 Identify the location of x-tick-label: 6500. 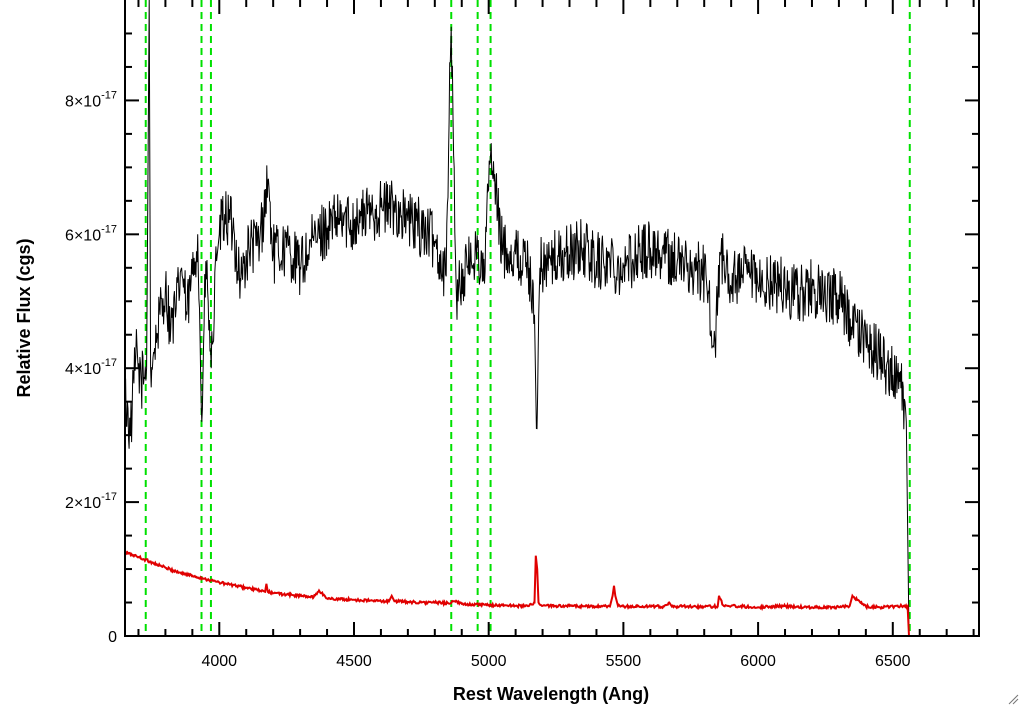
(893, 661).